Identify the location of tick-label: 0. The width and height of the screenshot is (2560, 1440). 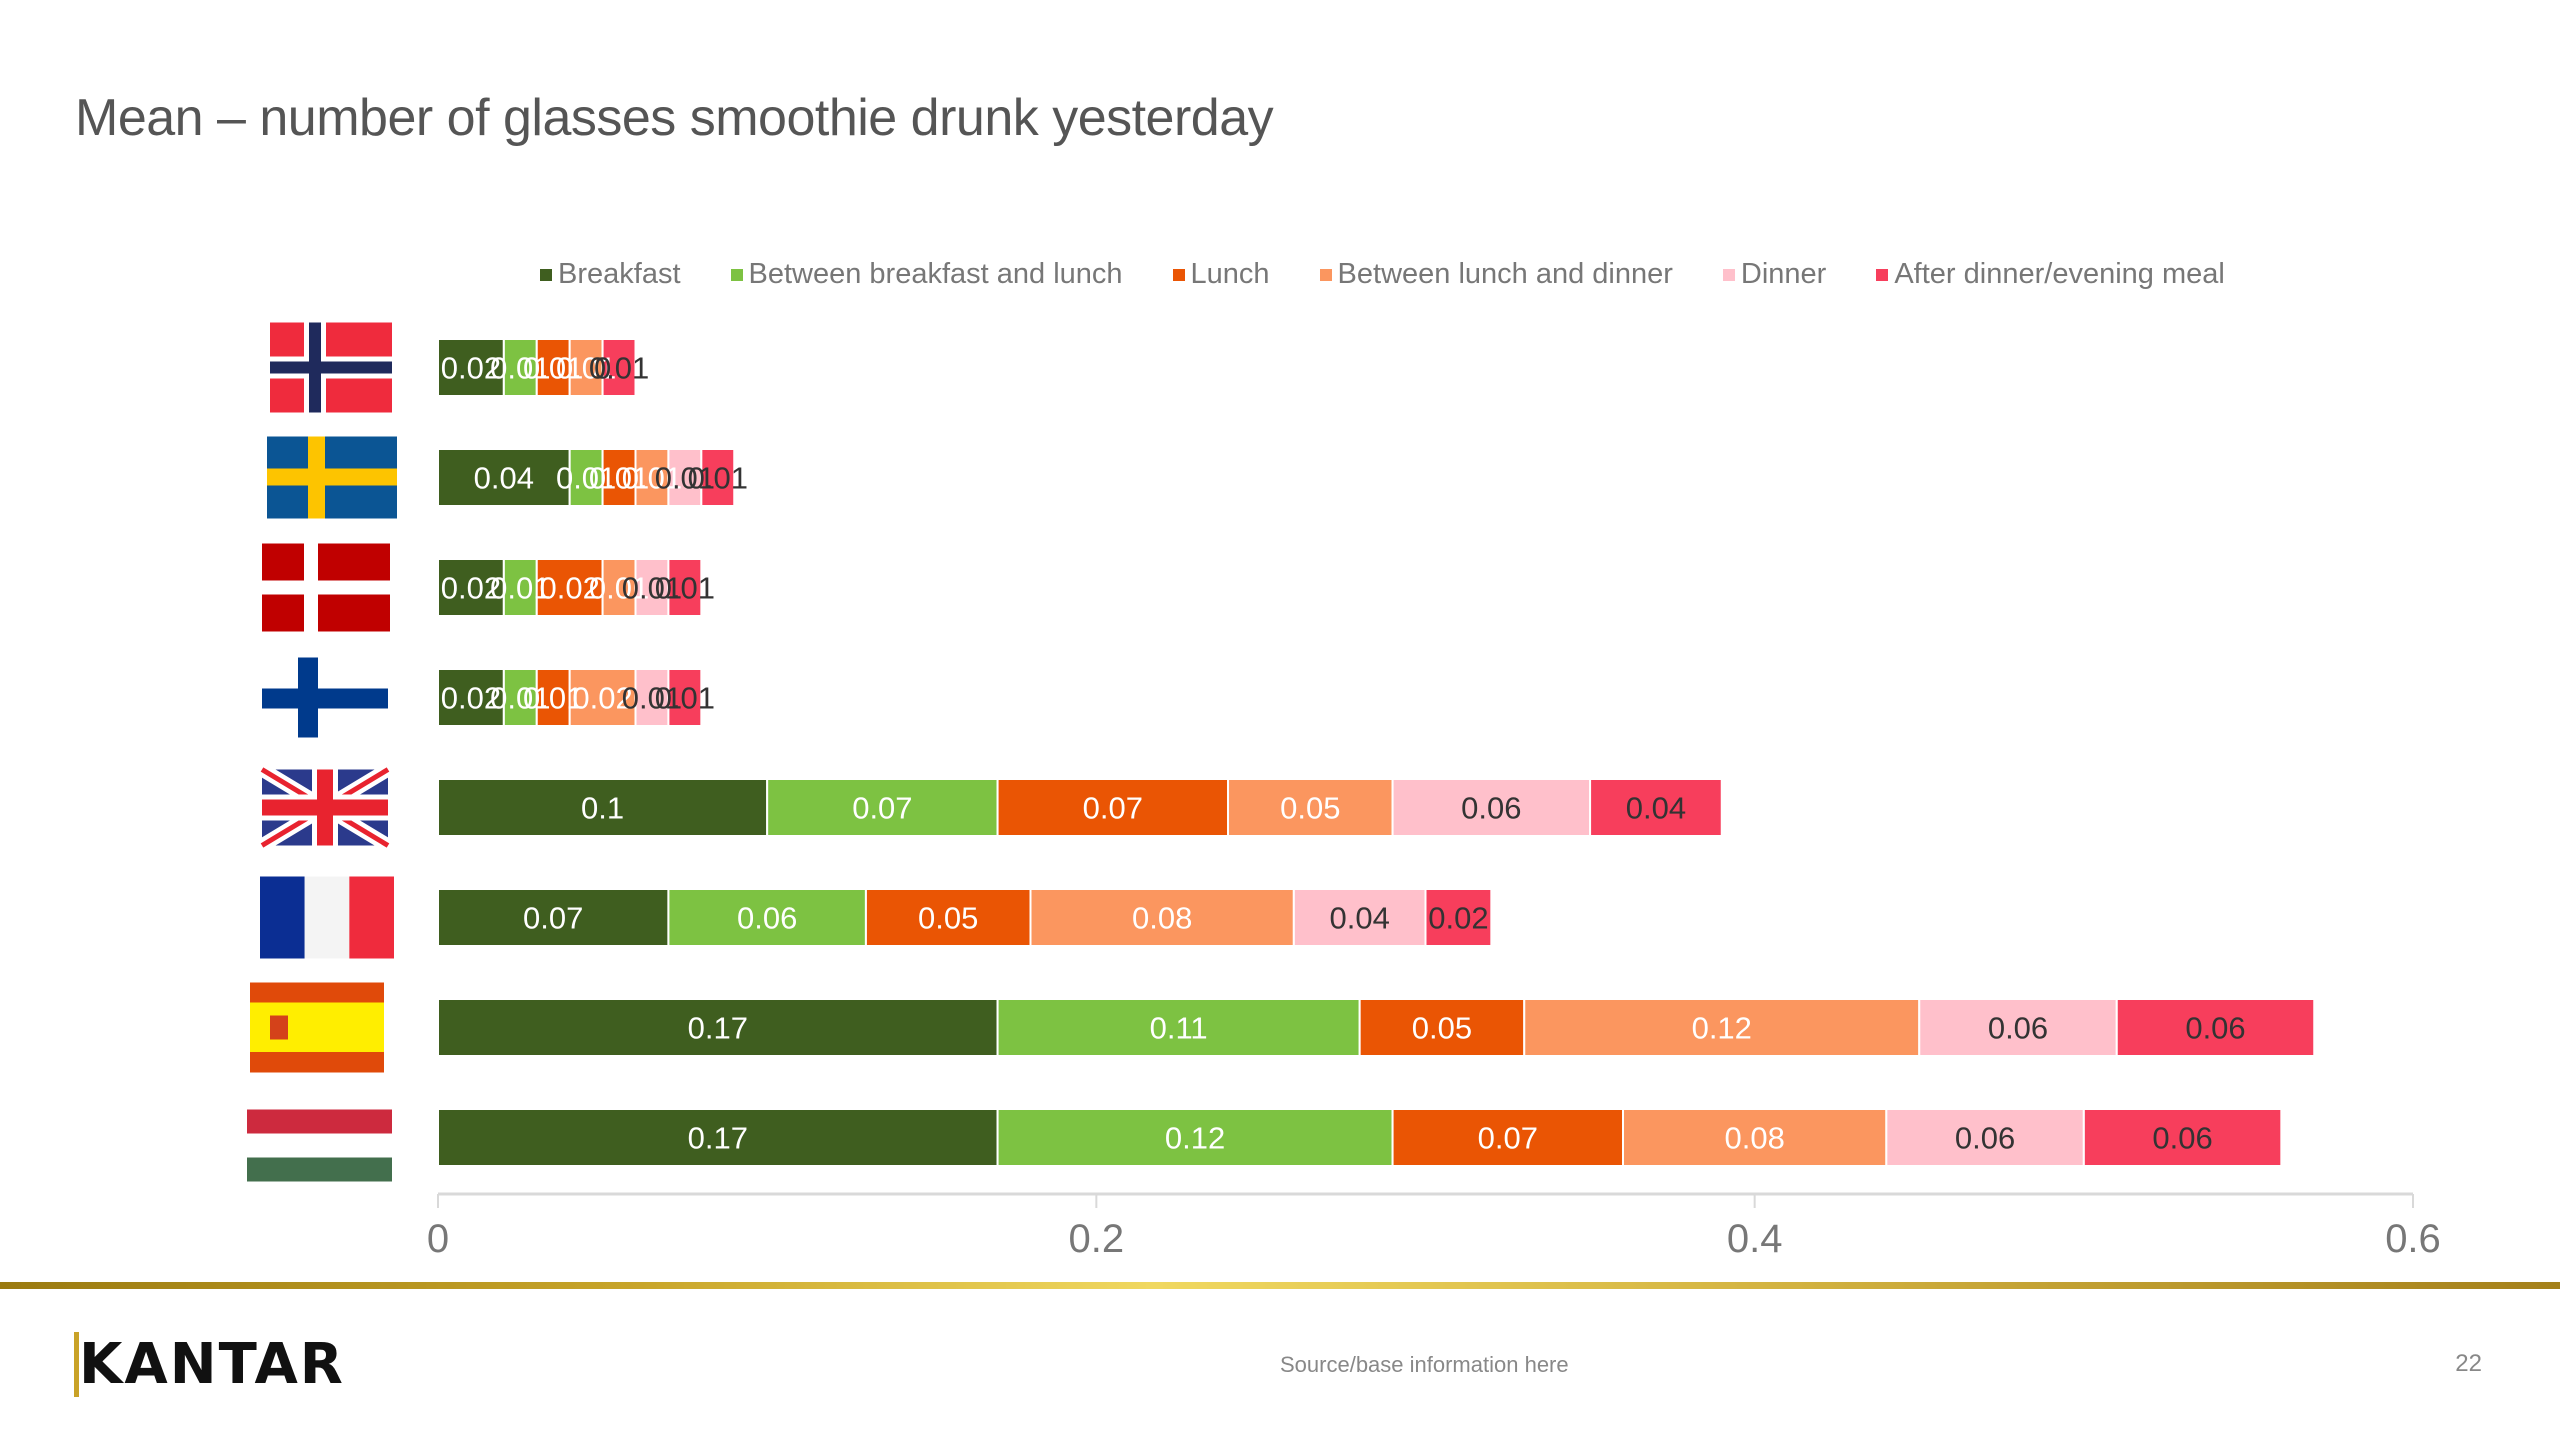
(438, 1239).